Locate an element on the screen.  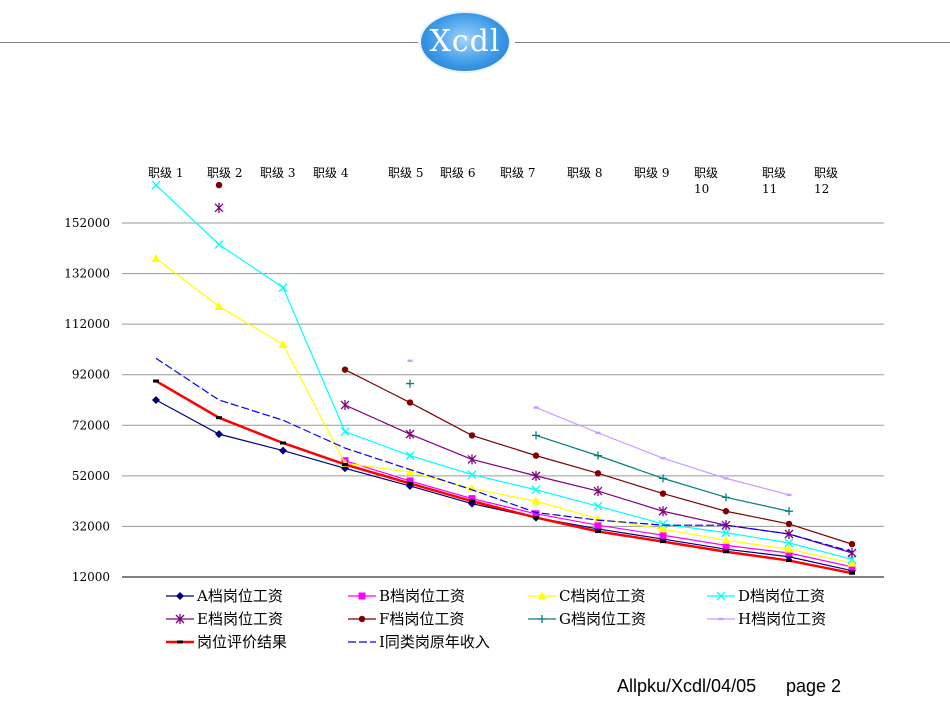
legend-item: 岗位评价结果 is located at coordinates (226, 642).